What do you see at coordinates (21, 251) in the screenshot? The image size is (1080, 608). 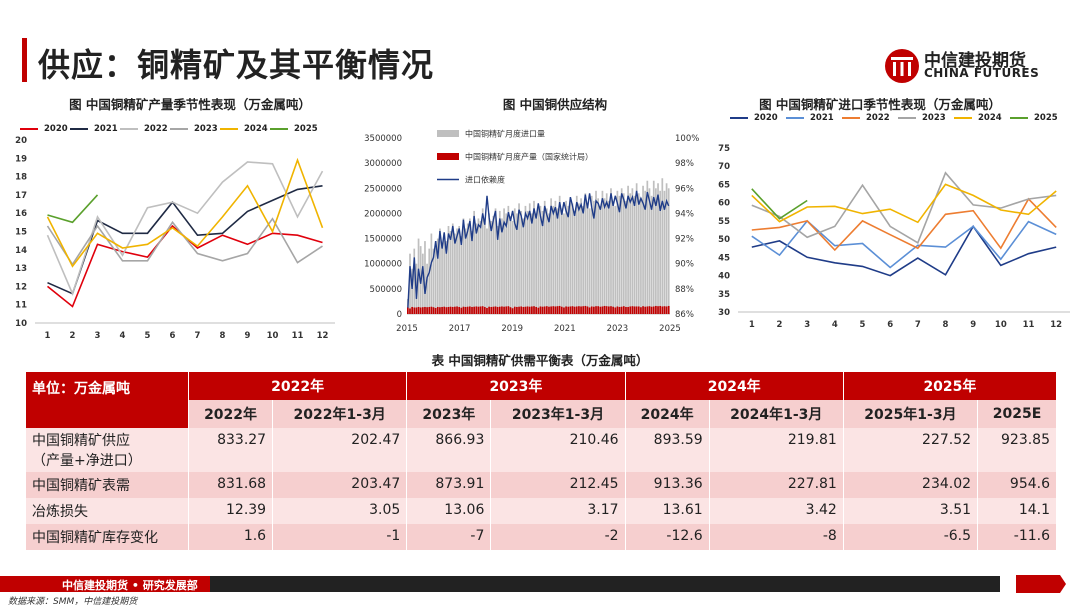 I see `chart1-y-tick-label: 14` at bounding box center [21, 251].